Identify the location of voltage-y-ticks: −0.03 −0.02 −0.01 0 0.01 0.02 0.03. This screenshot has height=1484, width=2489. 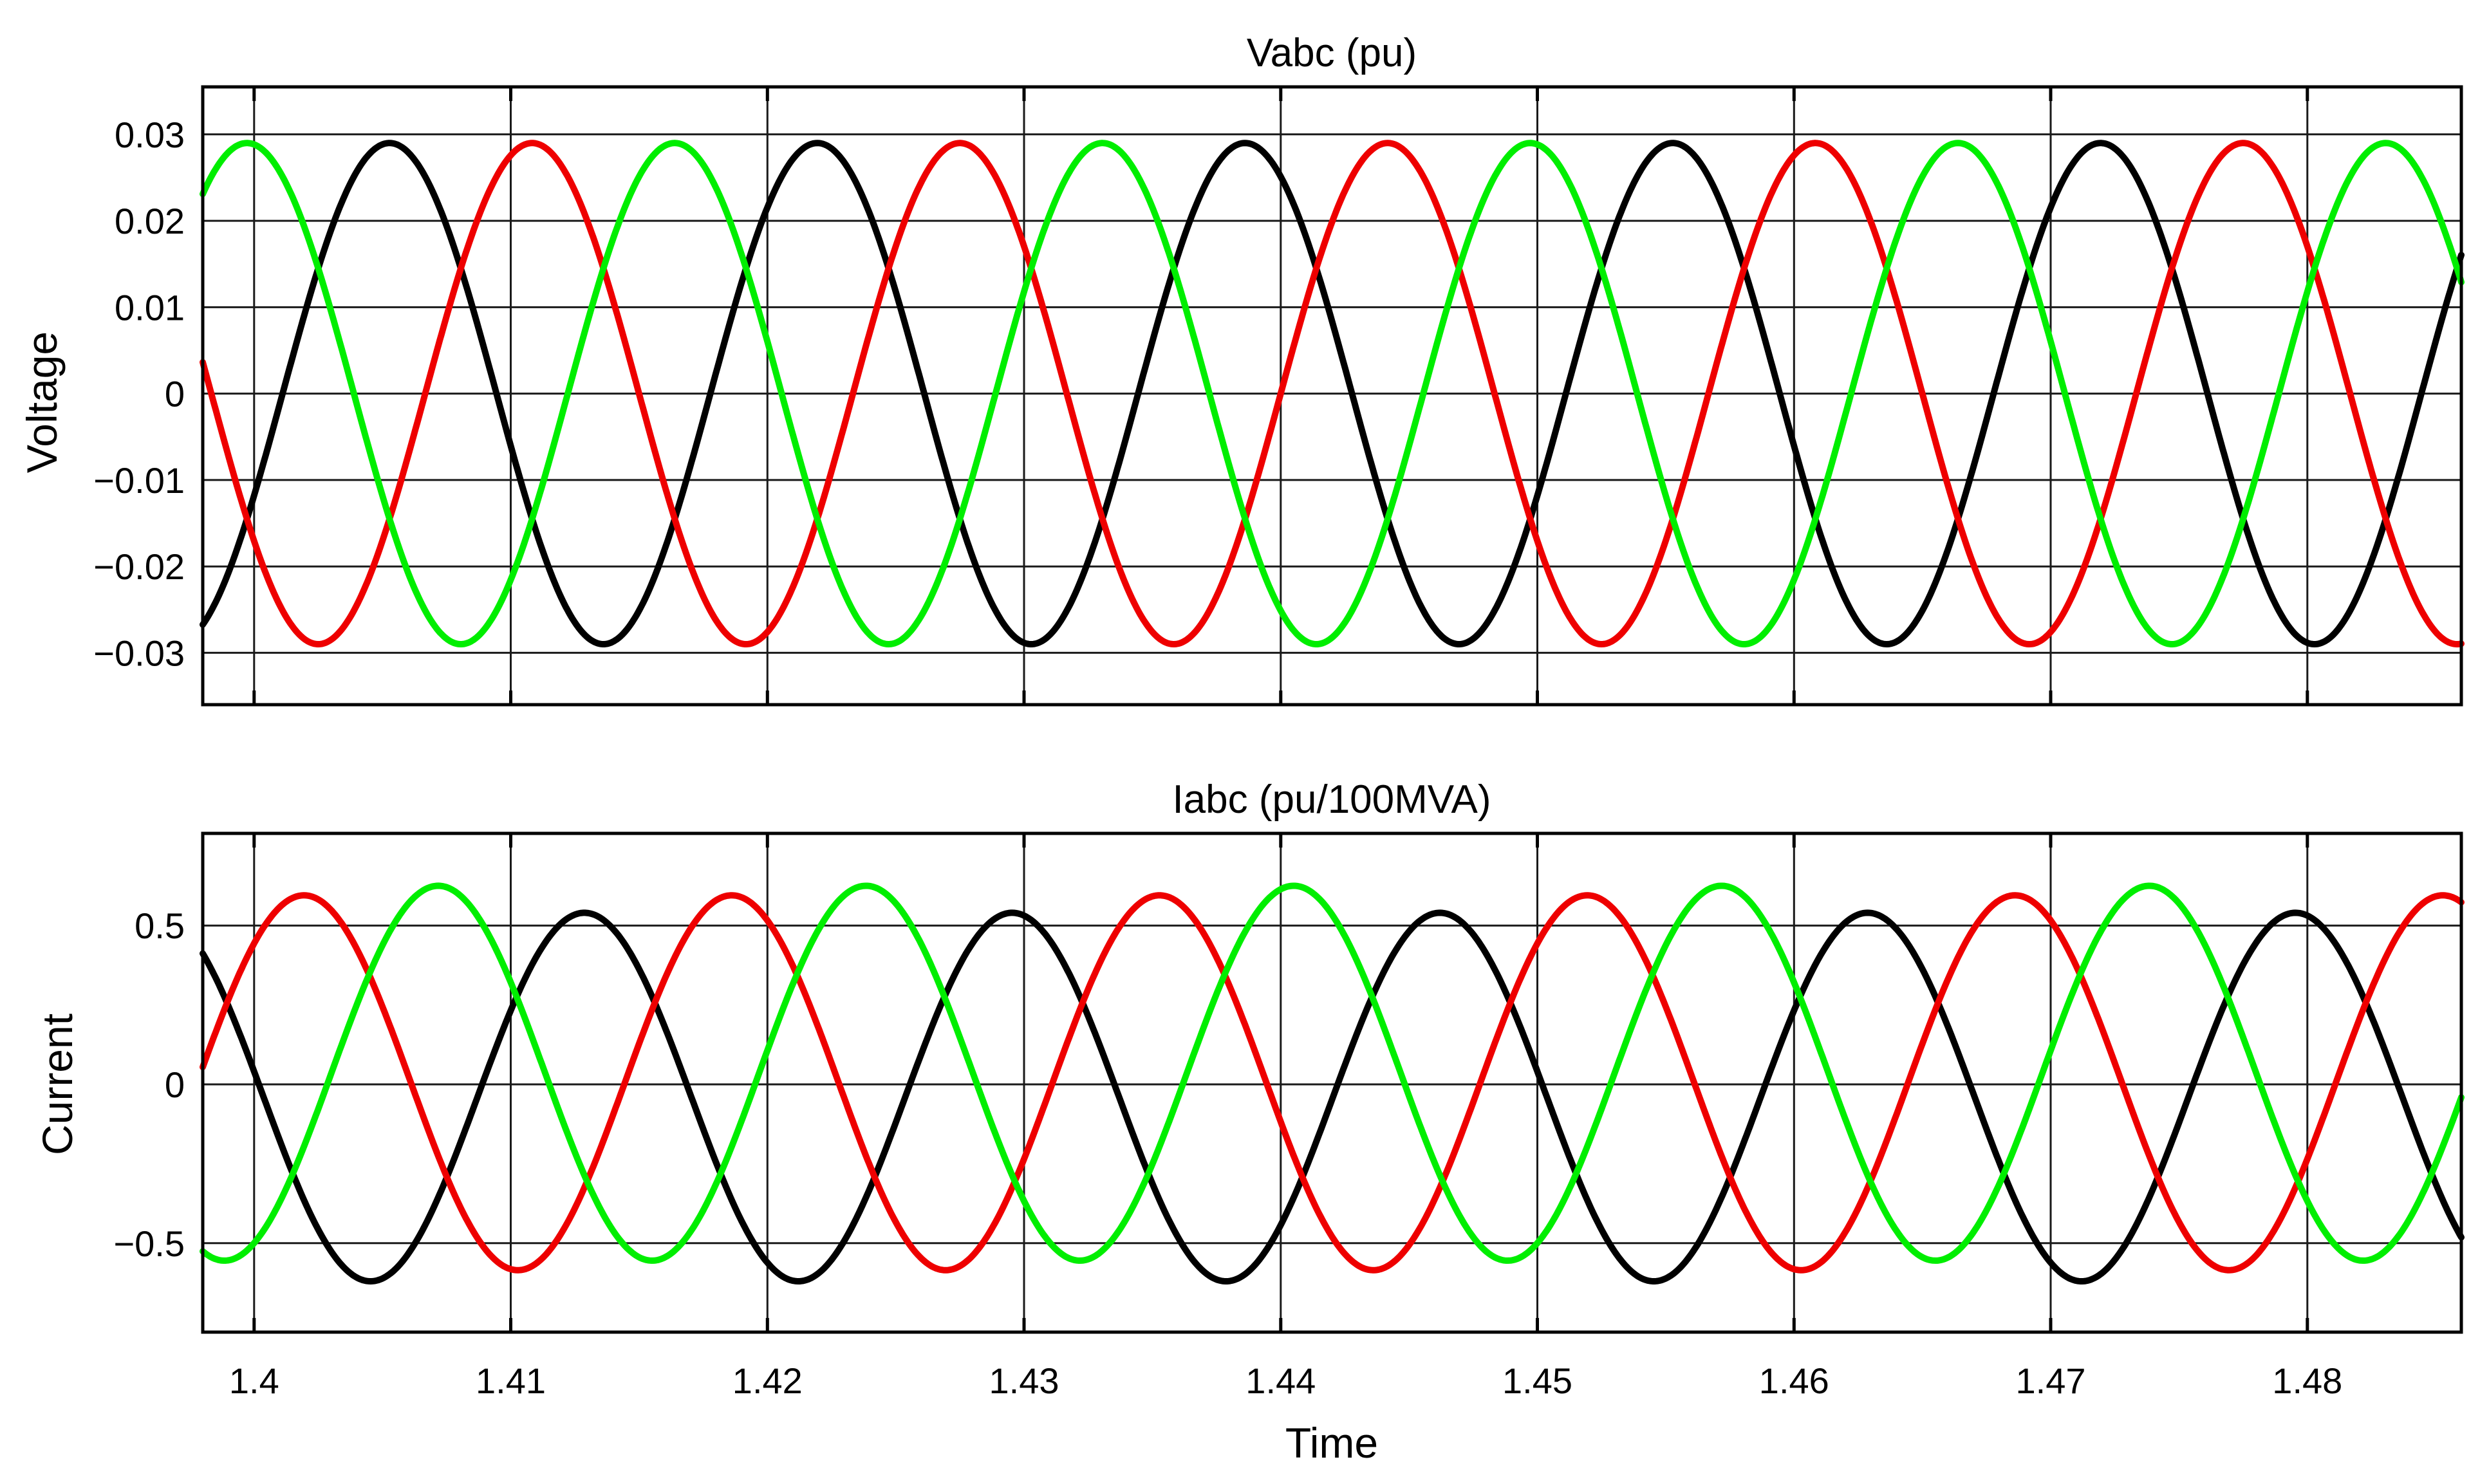
(139, 394).